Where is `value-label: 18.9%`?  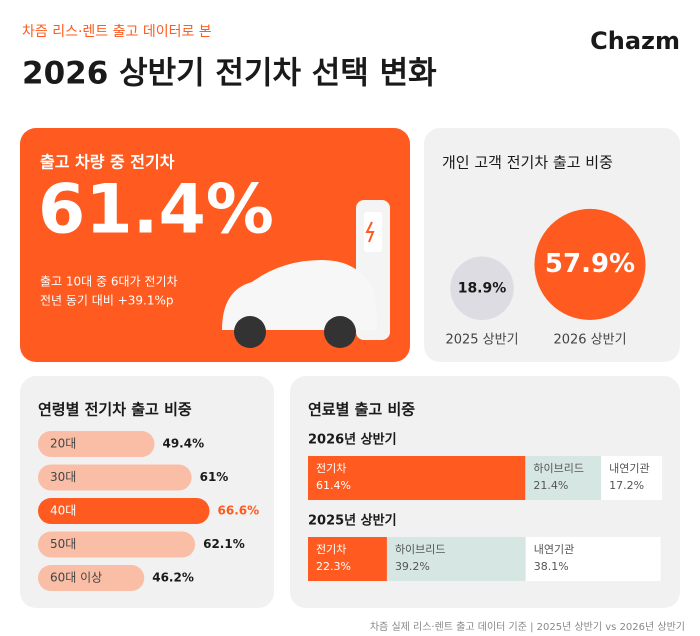 value-label: 18.9% is located at coordinates (482, 288).